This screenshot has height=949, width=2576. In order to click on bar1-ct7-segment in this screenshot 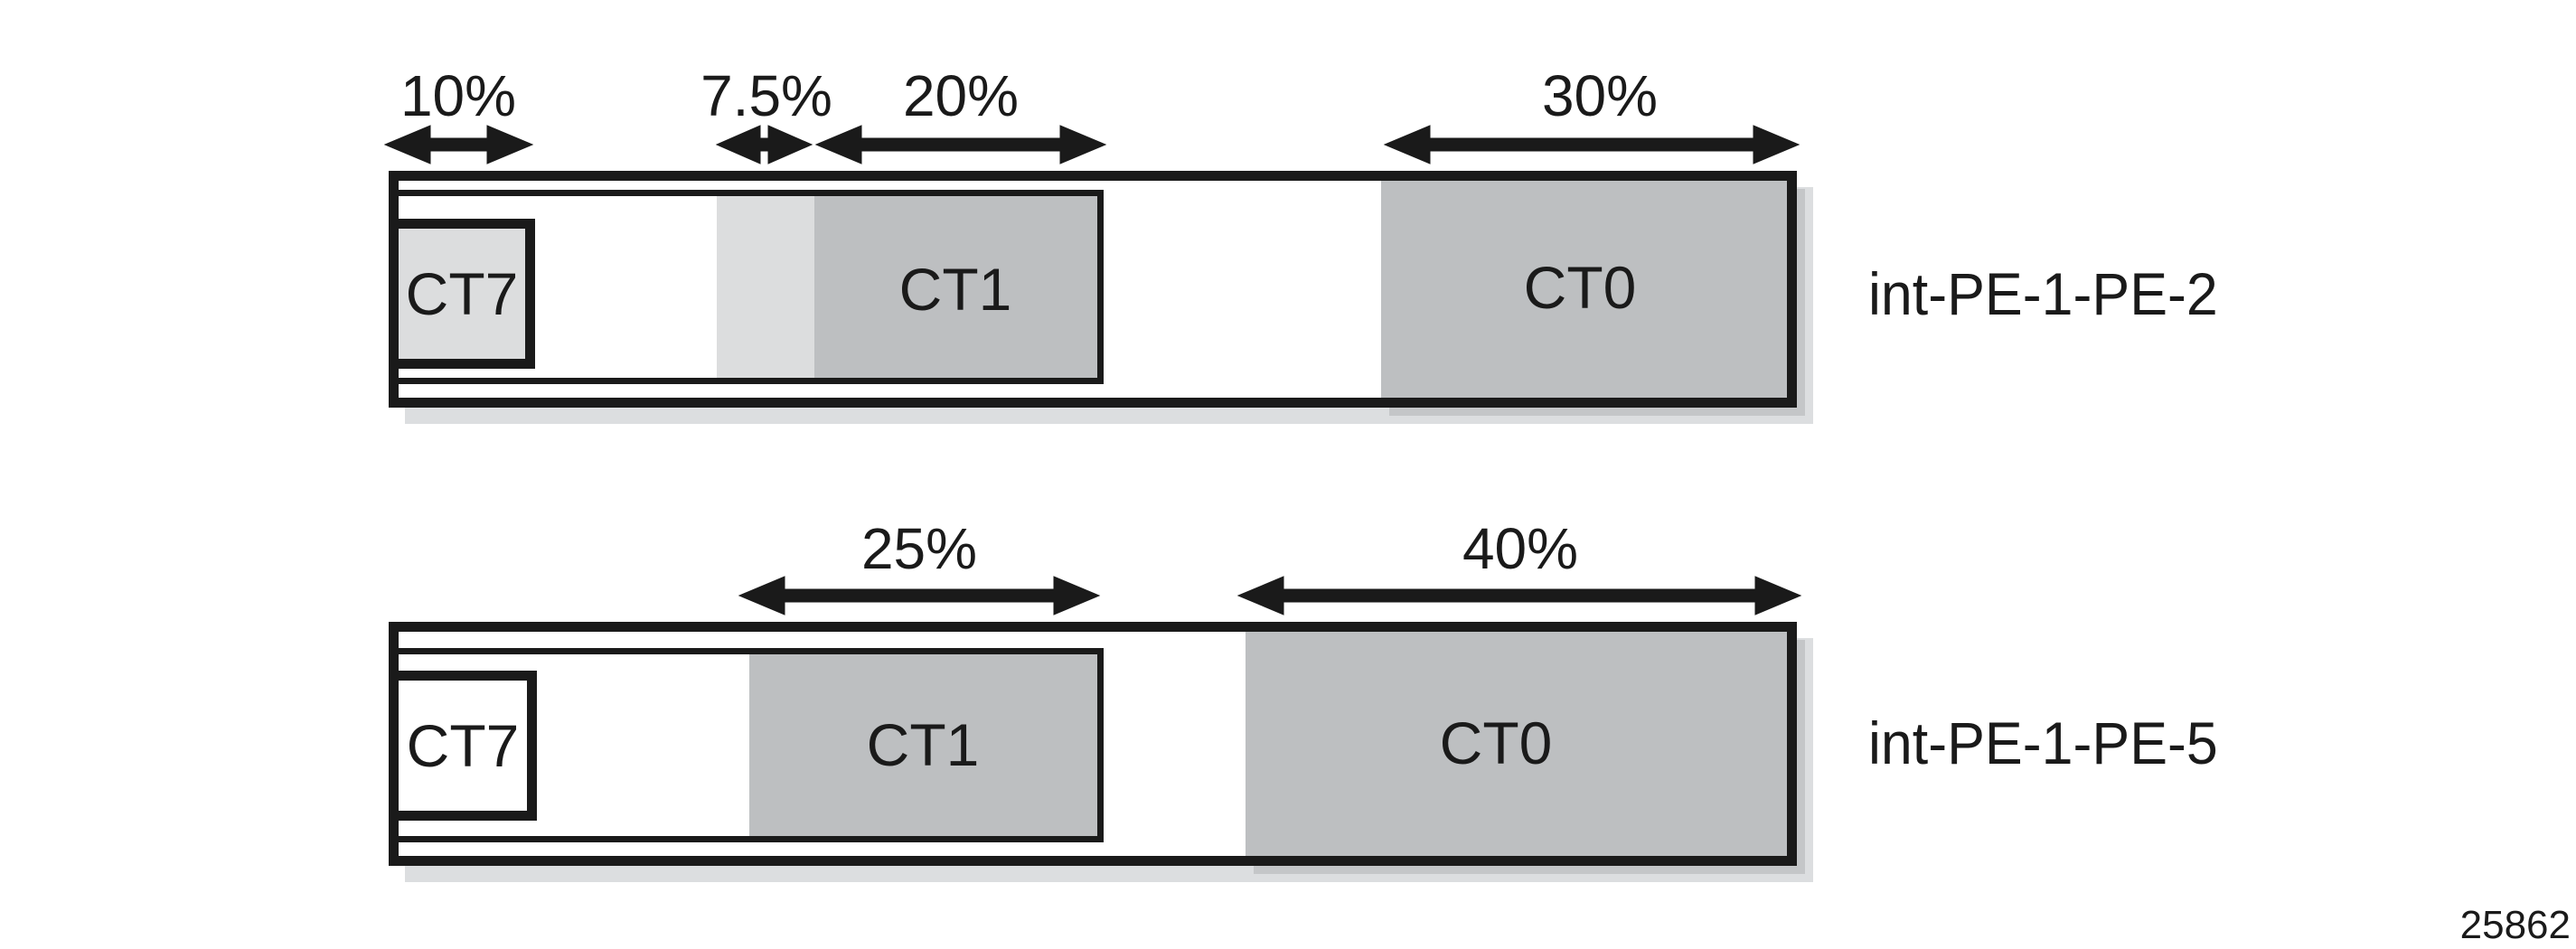, I will do `click(462, 294)`.